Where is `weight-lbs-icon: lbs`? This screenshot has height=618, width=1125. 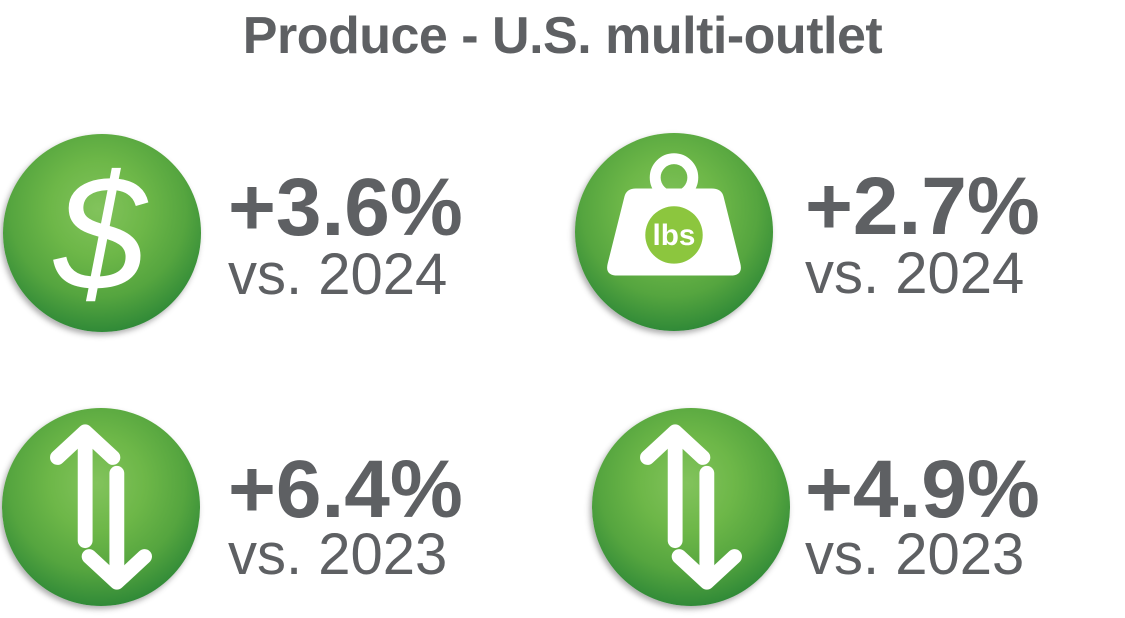
weight-lbs-icon: lbs is located at coordinates (674, 214).